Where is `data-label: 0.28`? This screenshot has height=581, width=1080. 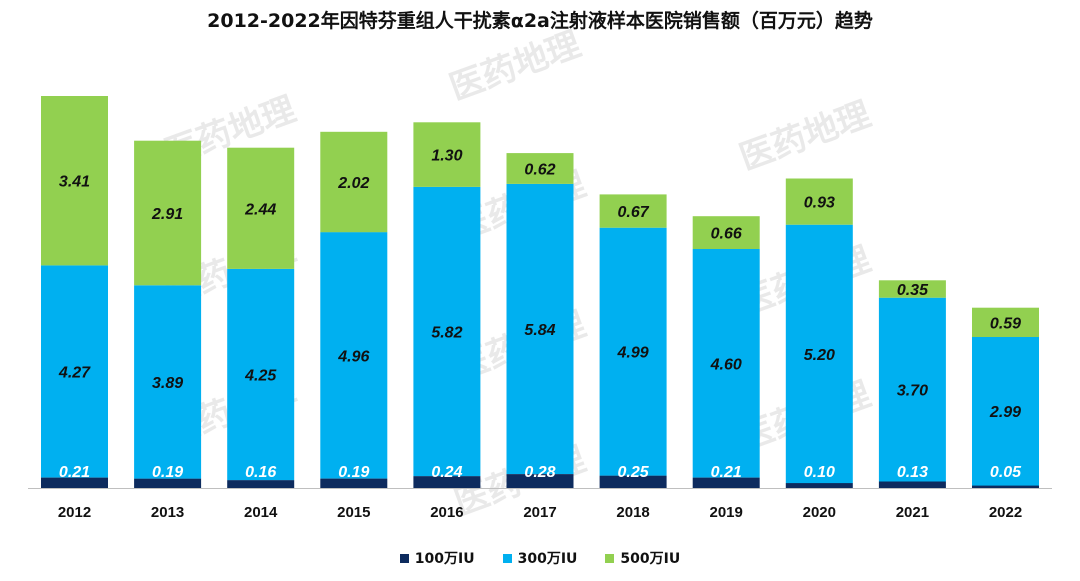 data-label: 0.28 is located at coordinates (539, 472).